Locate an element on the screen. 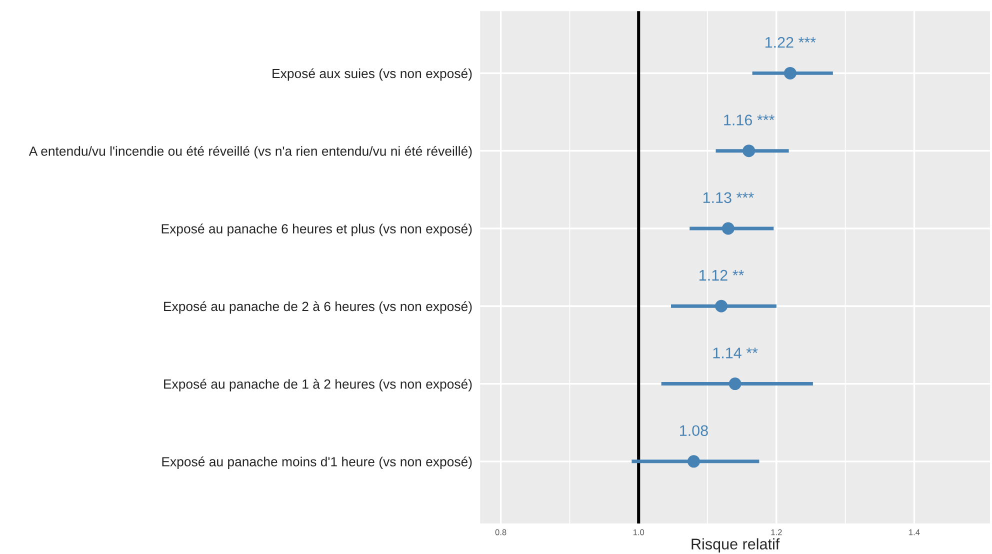 This screenshot has height=554, width=992. x-tick-label: 1.4 is located at coordinates (914, 532).